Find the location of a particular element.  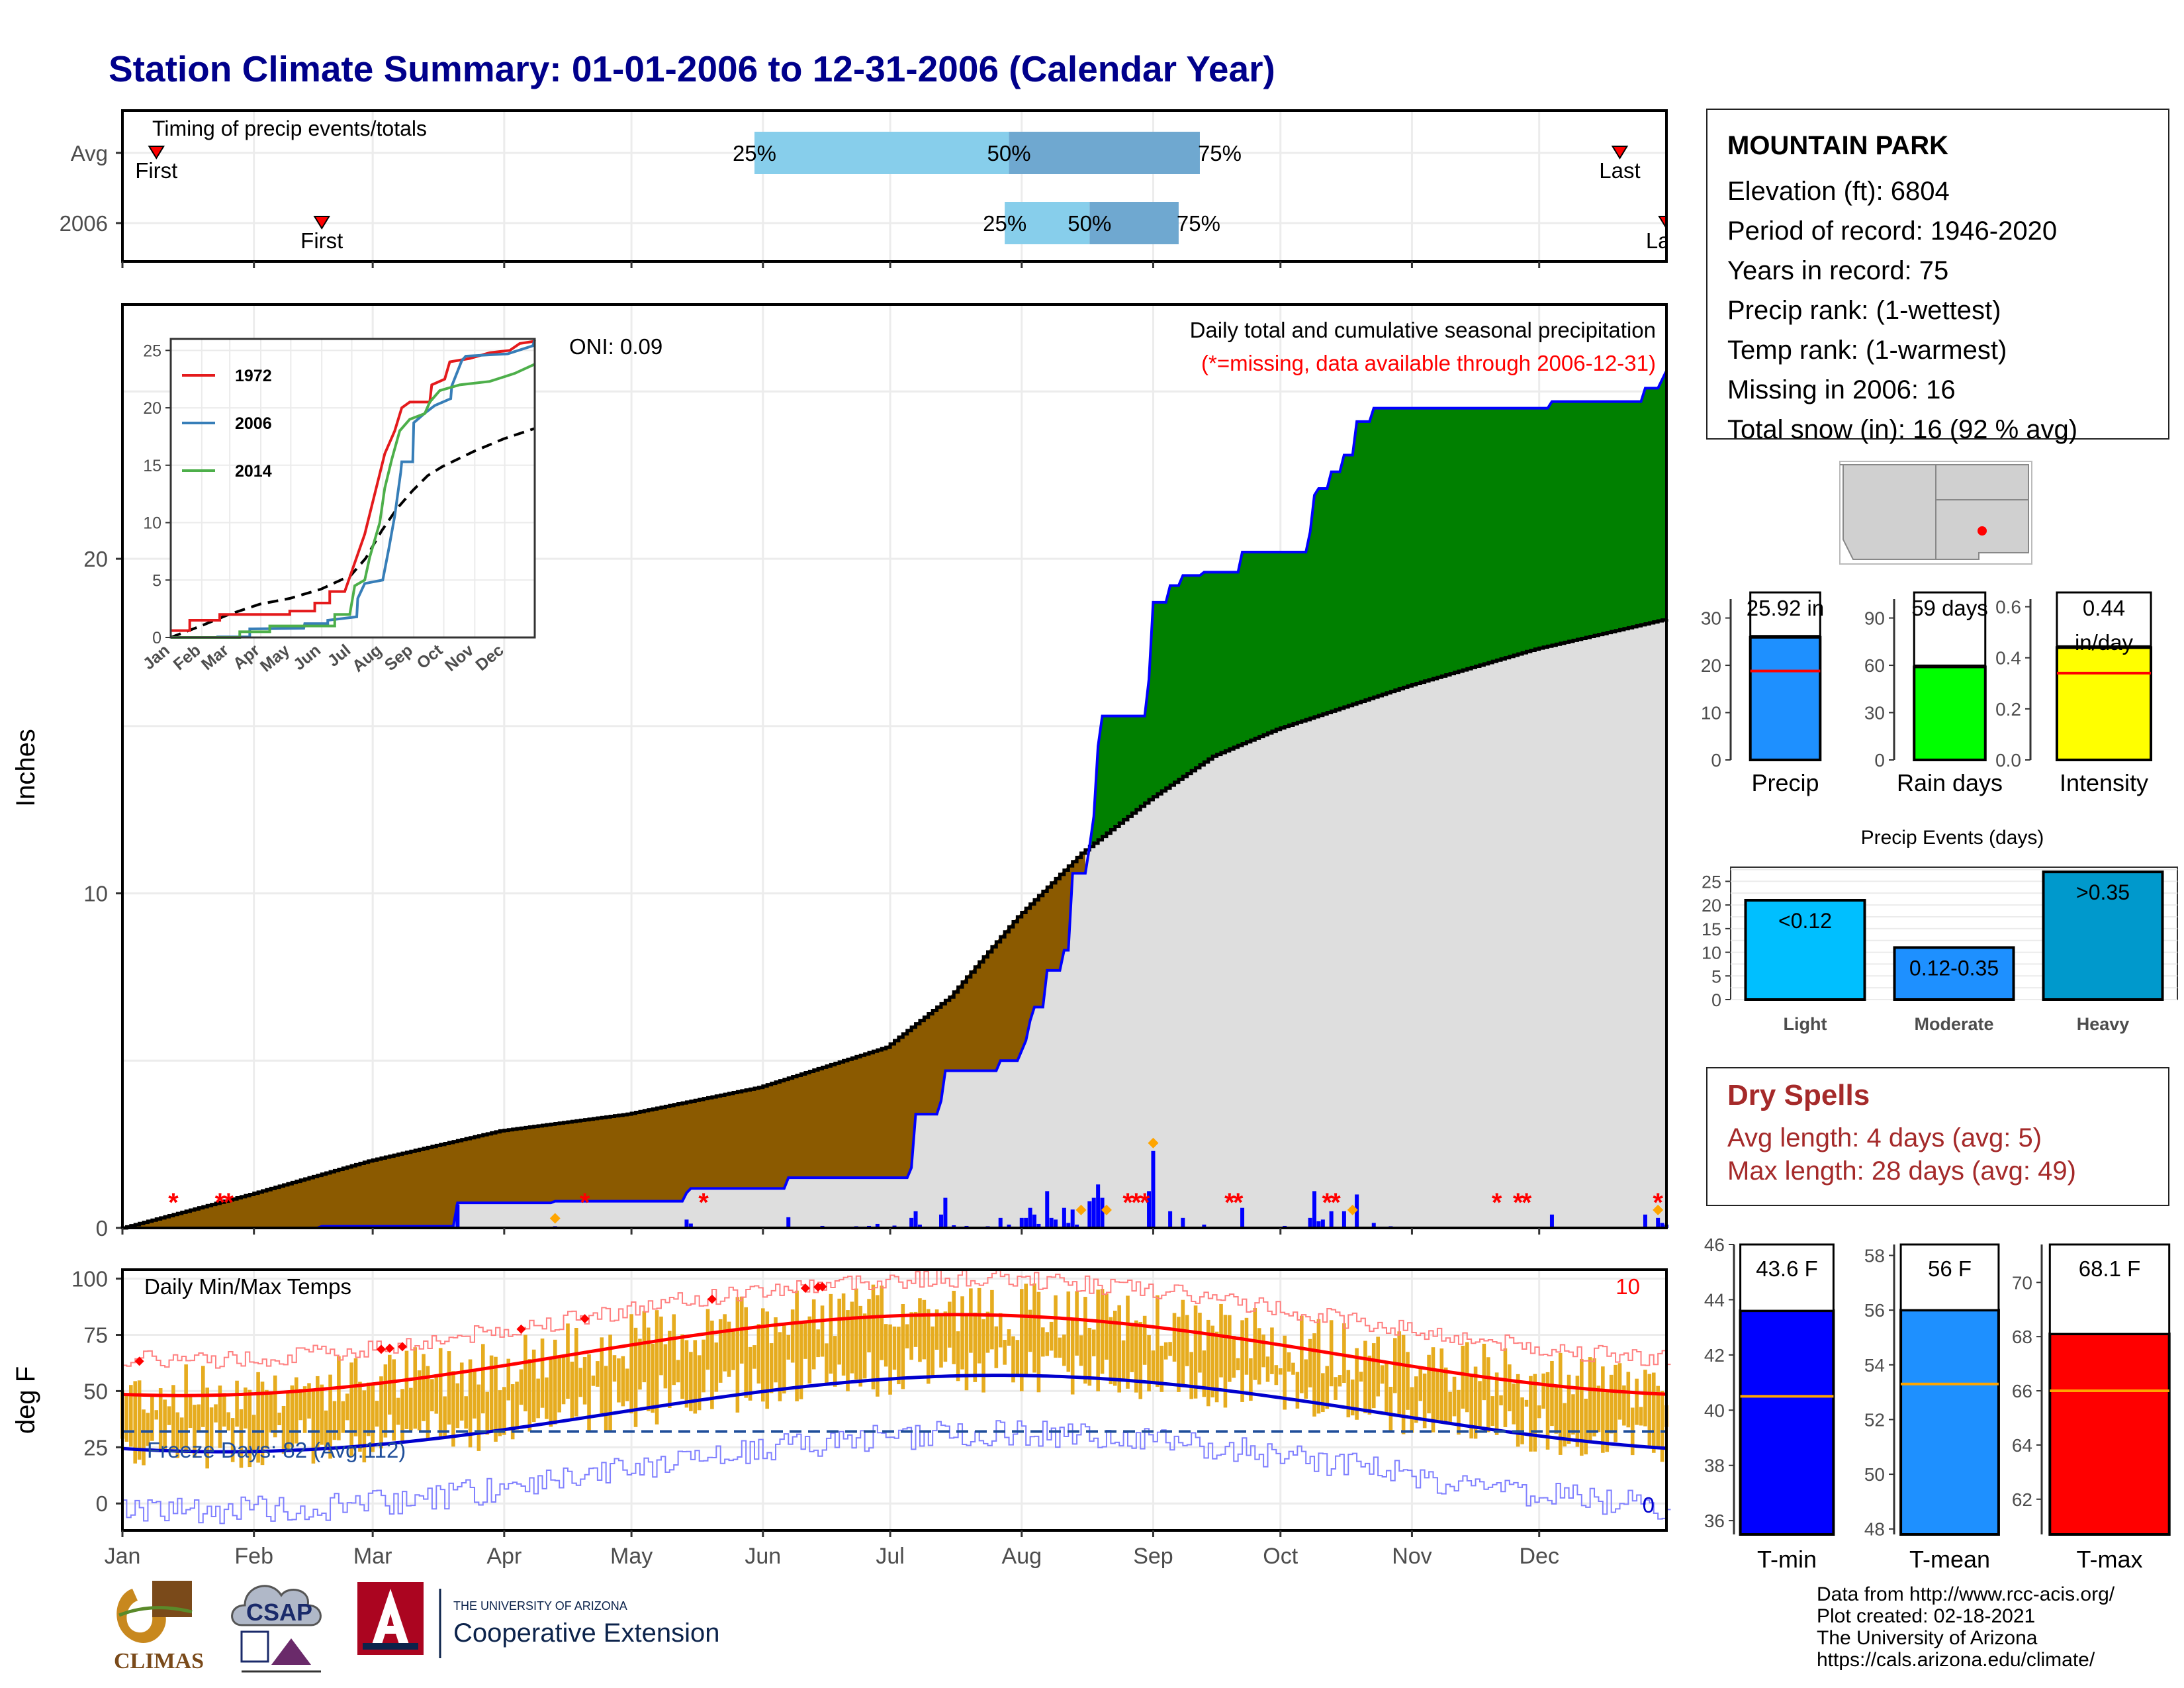

first-event-marker is located at coordinates (322, 223).